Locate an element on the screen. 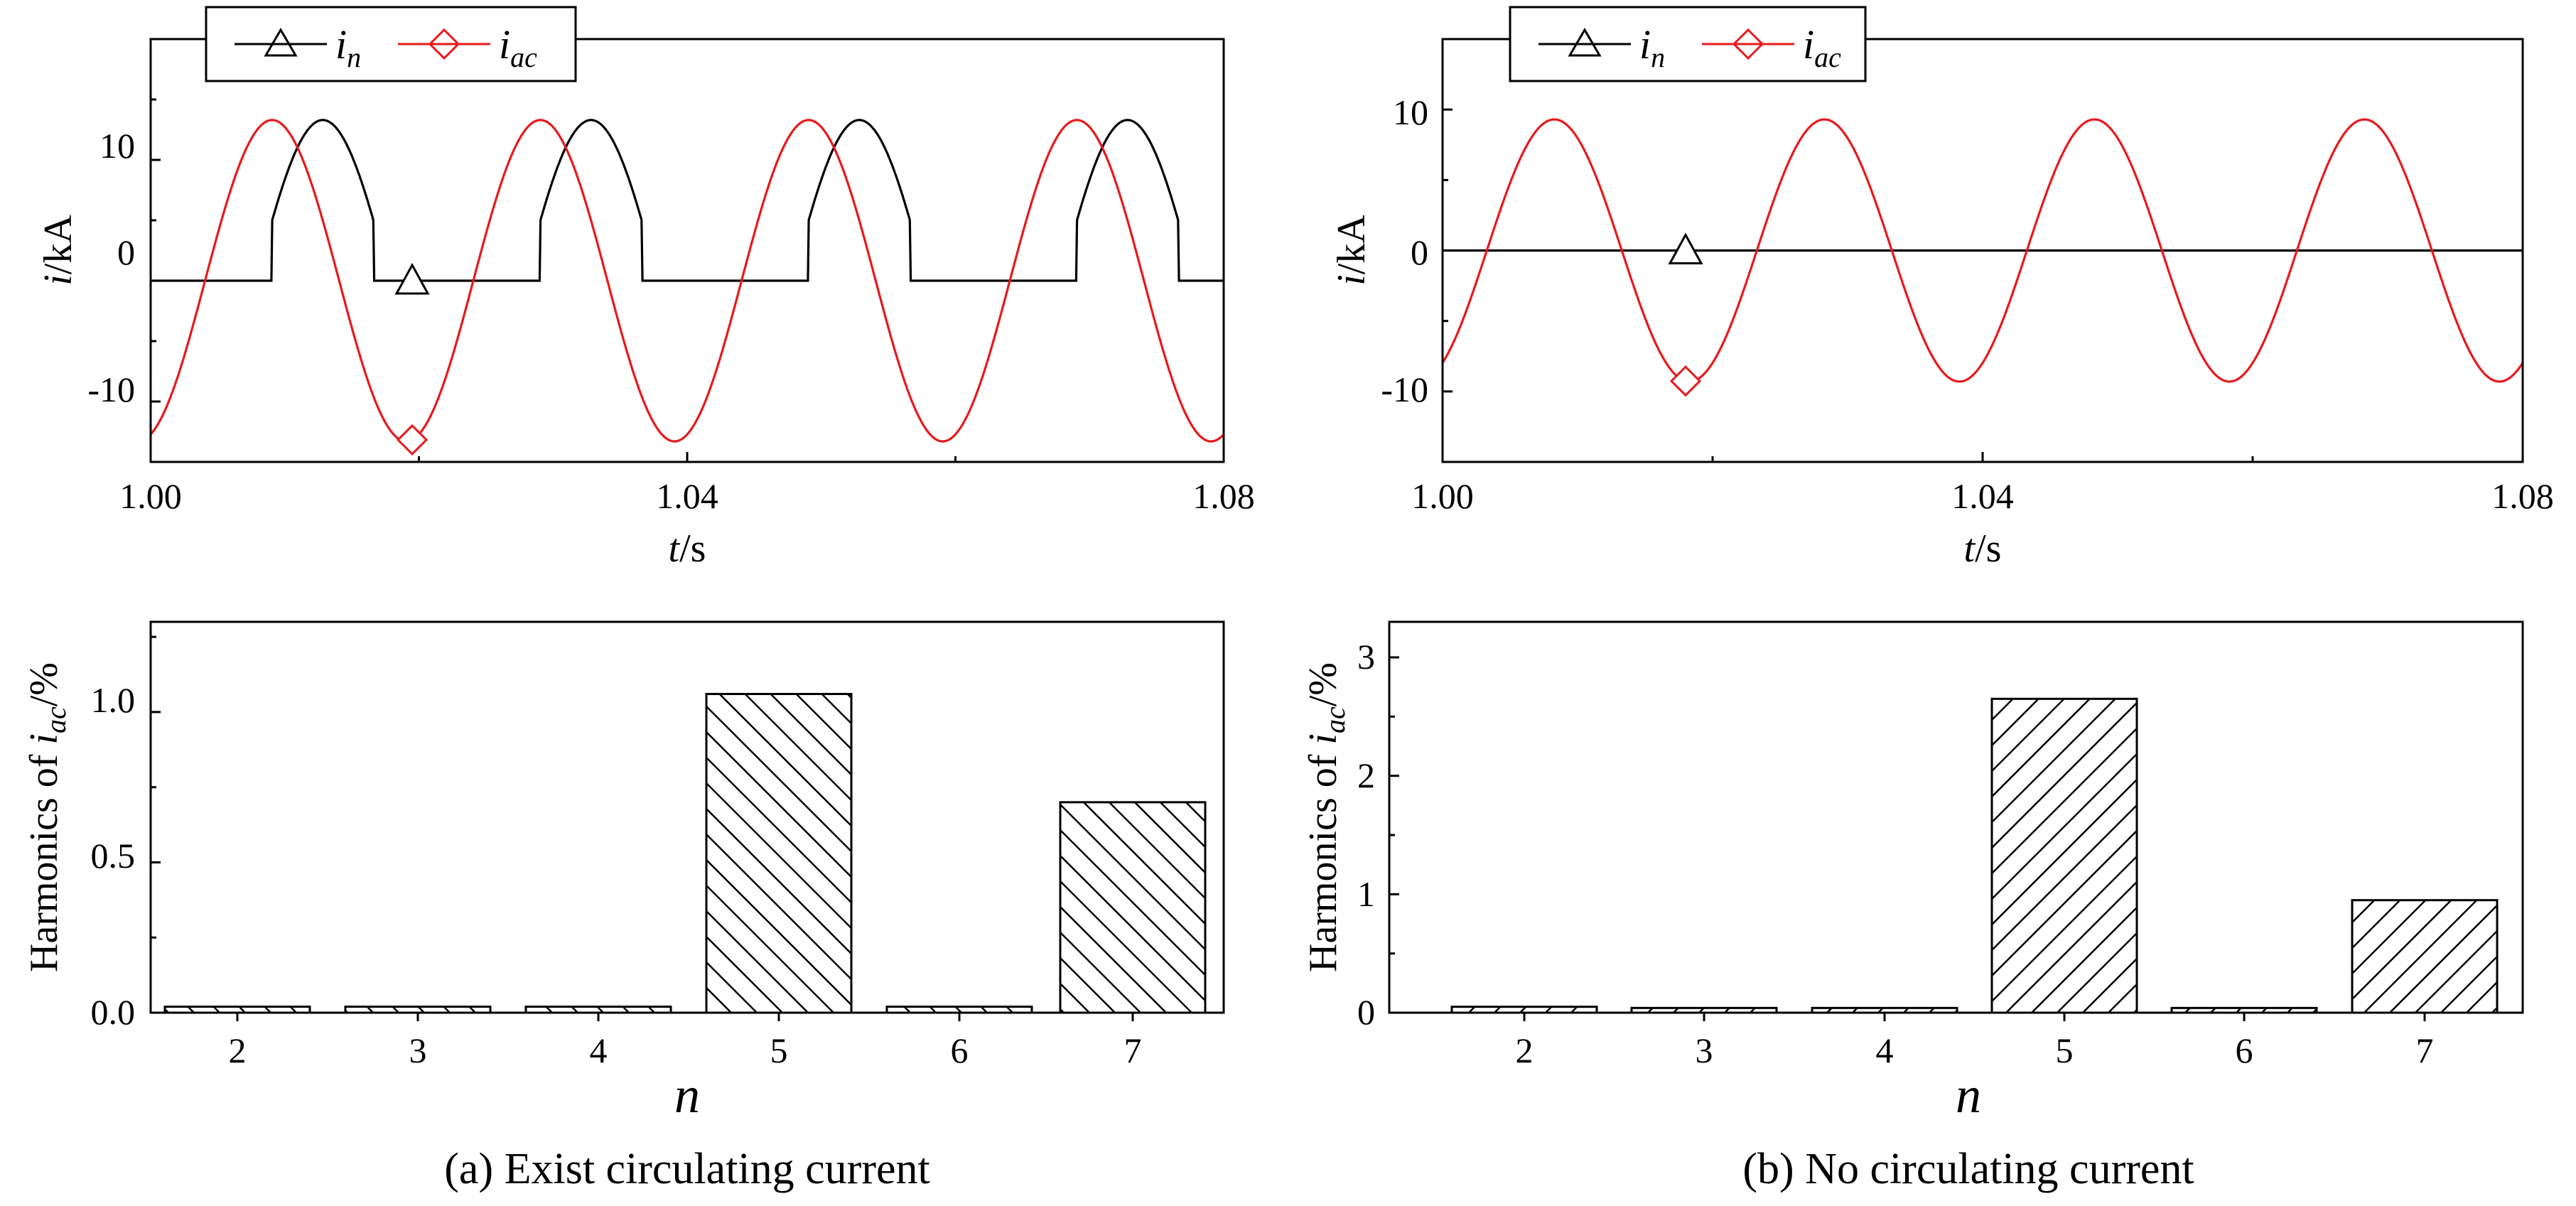 The image size is (2576, 1206). a-harm-category-label: 7 is located at coordinates (1133, 1050).